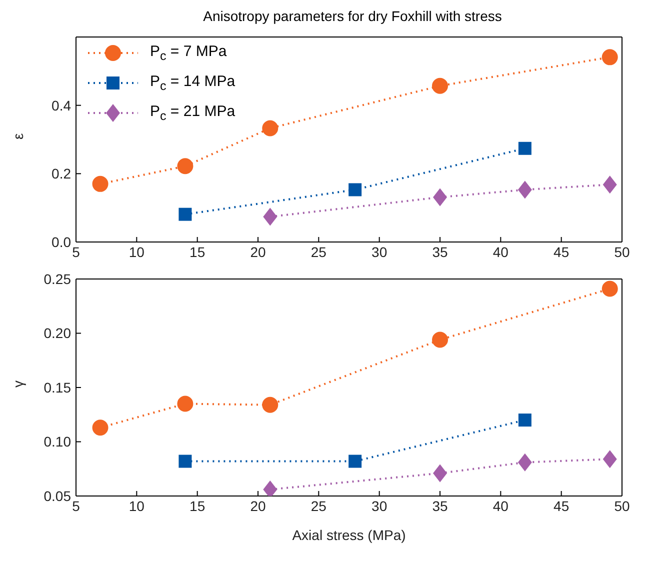 The height and width of the screenshot is (561, 645). Describe the element at coordinates (58, 333) in the screenshot. I see `y-tick-label: 0.20` at that location.